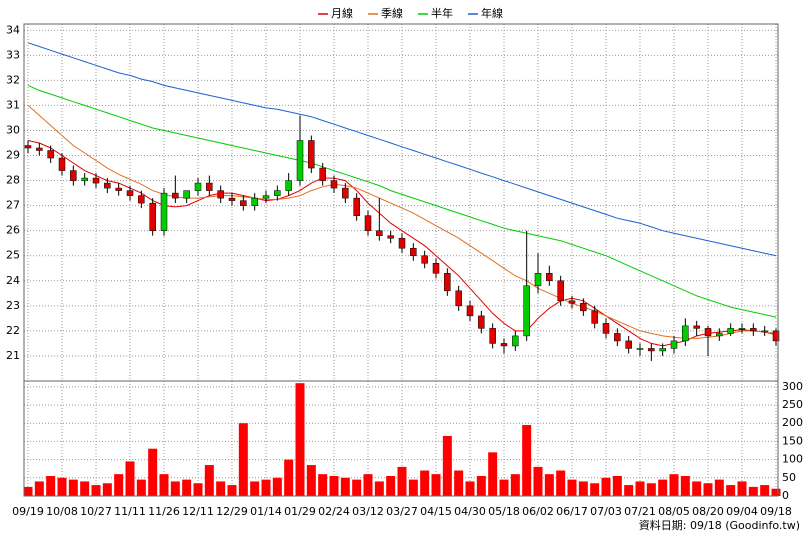 This screenshot has height=540, width=808. Describe the element at coordinates (13, 205) in the screenshot. I see `y-tick-label: 27` at that location.